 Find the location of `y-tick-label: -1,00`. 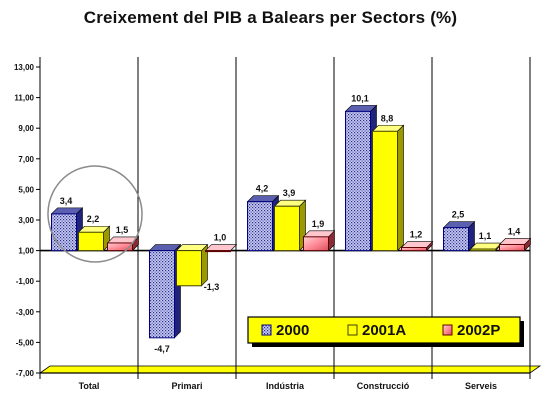

y-tick-label: -1,00 is located at coordinates (25, 281).